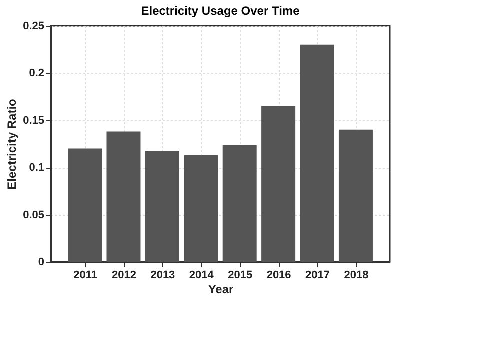 Image resolution: width=487 pixels, height=360 pixels. I want to click on x-tick-label: 2014, so click(202, 276).